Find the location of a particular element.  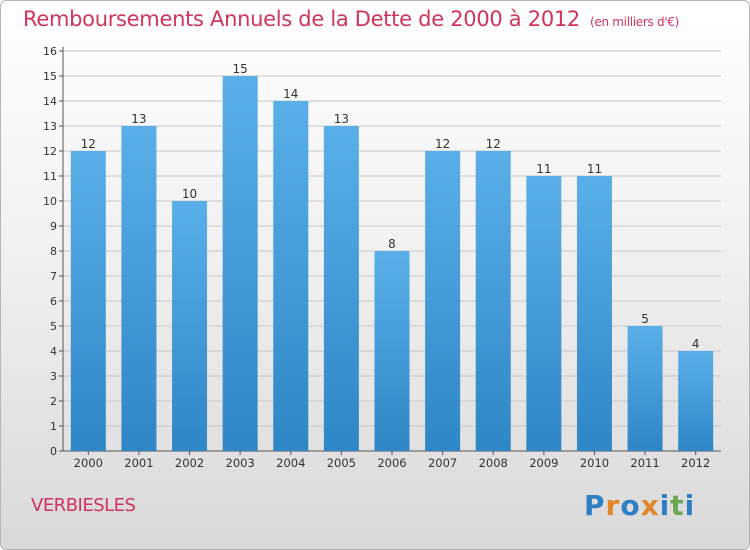

bar-2010 is located at coordinates (594, 313).